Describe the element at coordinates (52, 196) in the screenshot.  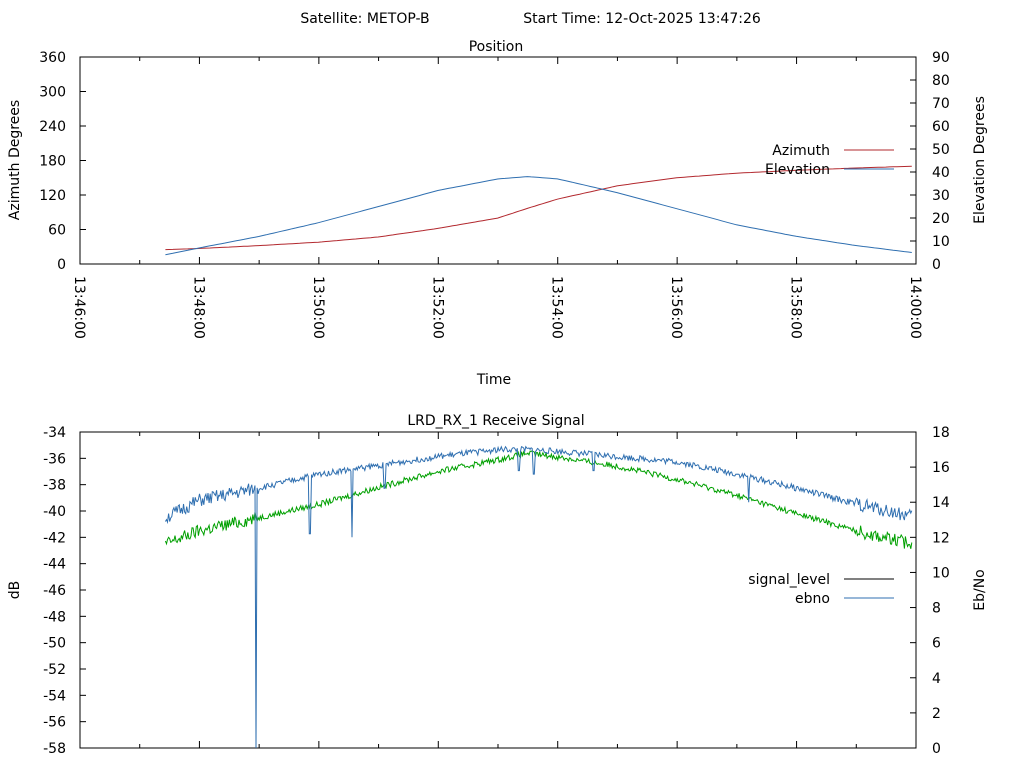
I see `left-tick-label: 120` at that location.